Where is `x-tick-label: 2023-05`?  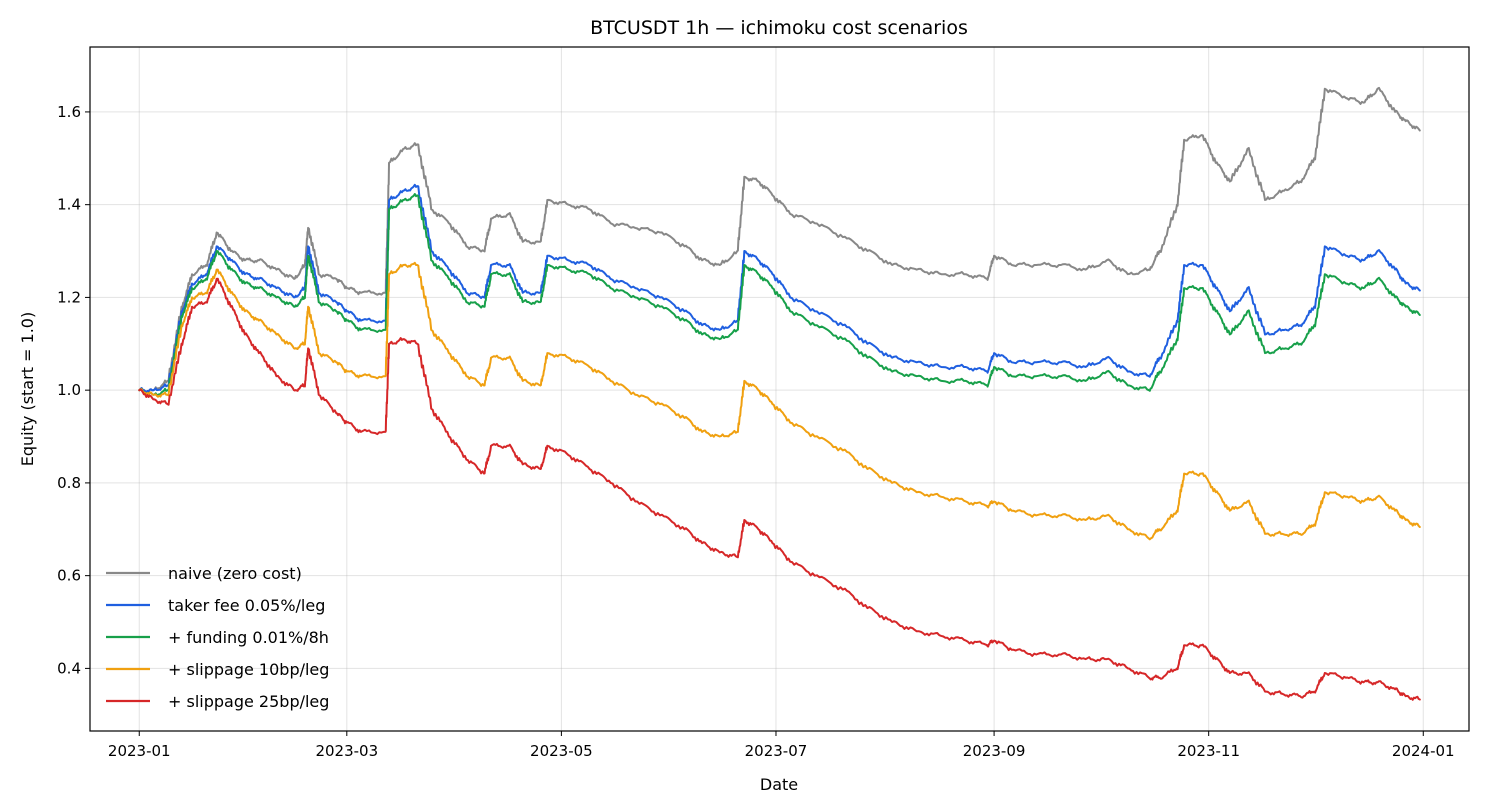
x-tick-label: 2023-05 is located at coordinates (561, 751).